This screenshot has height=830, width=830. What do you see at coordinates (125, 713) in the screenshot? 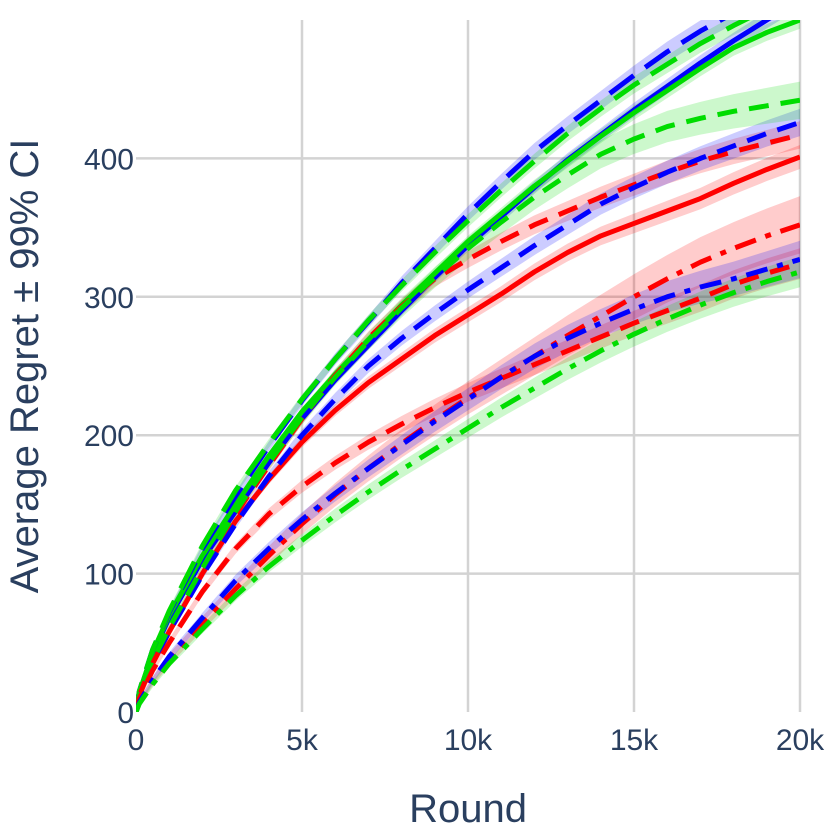
I see `y-tick-label: 0` at bounding box center [125, 713].